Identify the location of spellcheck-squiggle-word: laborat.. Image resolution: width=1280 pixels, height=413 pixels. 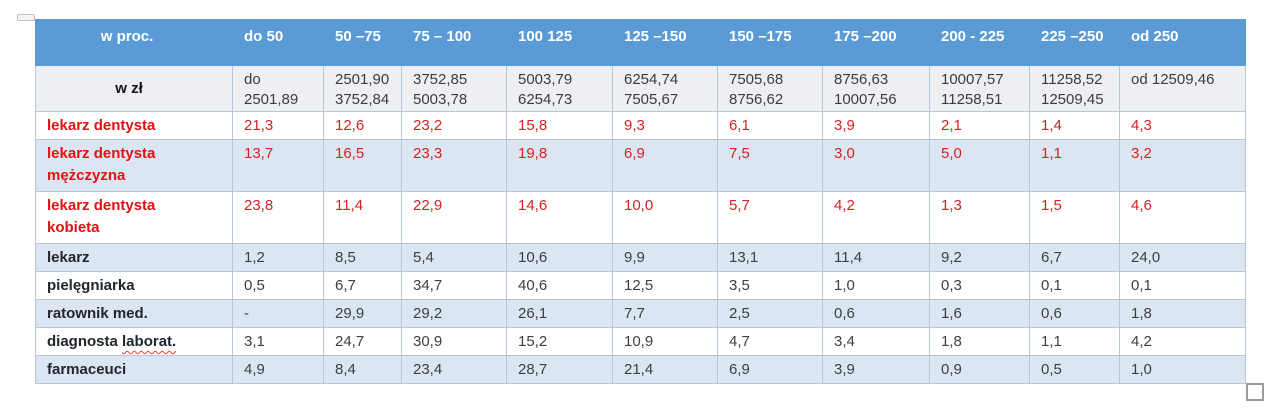
(149, 341).